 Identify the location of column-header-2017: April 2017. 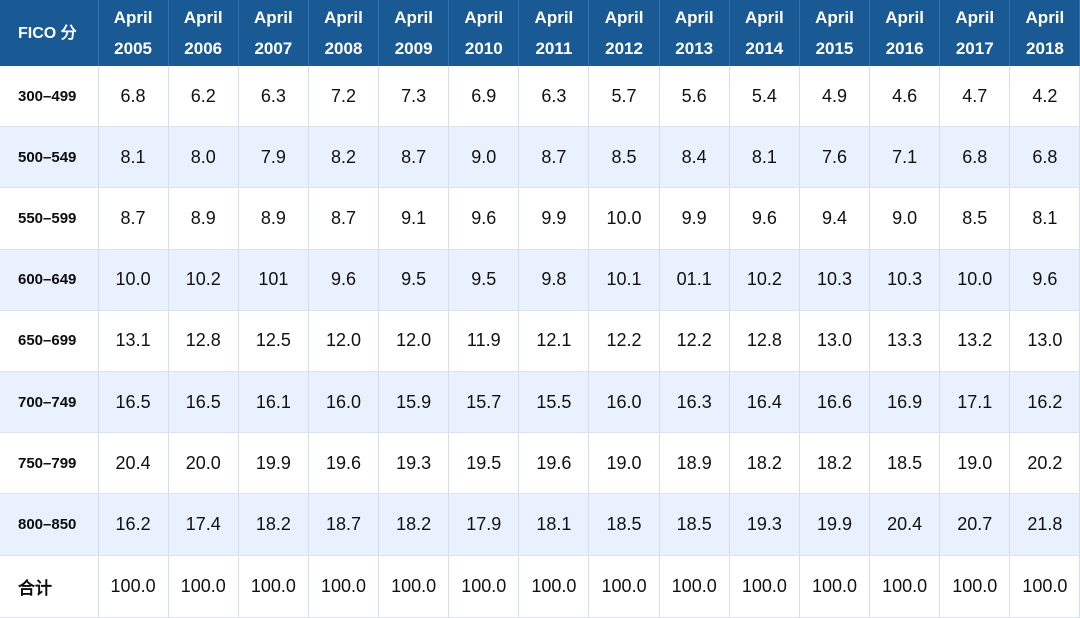
(975, 33).